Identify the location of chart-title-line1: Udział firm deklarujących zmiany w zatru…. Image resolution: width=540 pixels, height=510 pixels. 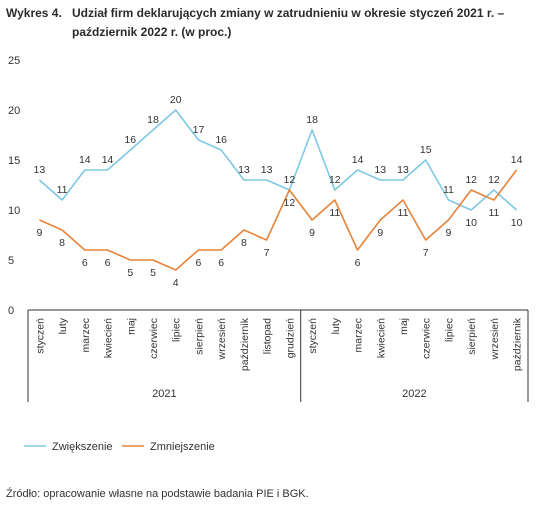
(288, 13).